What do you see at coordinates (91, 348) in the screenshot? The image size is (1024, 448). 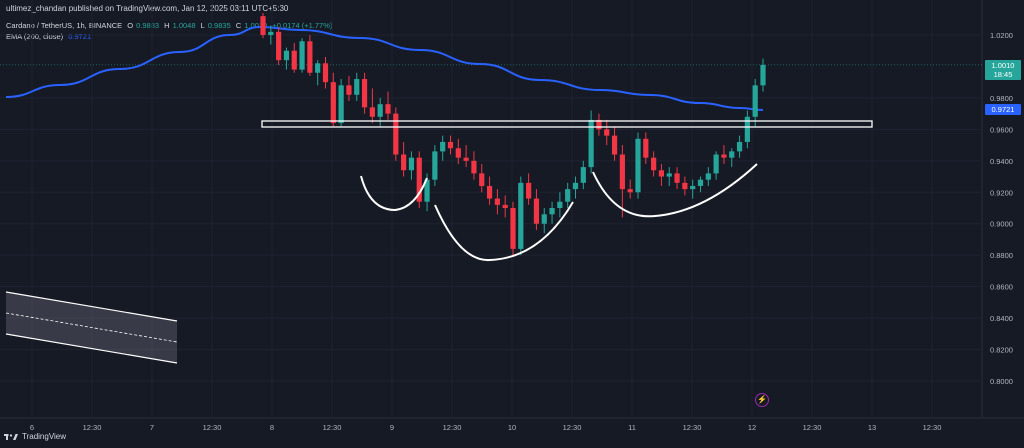 I see `channel-lower` at bounding box center [91, 348].